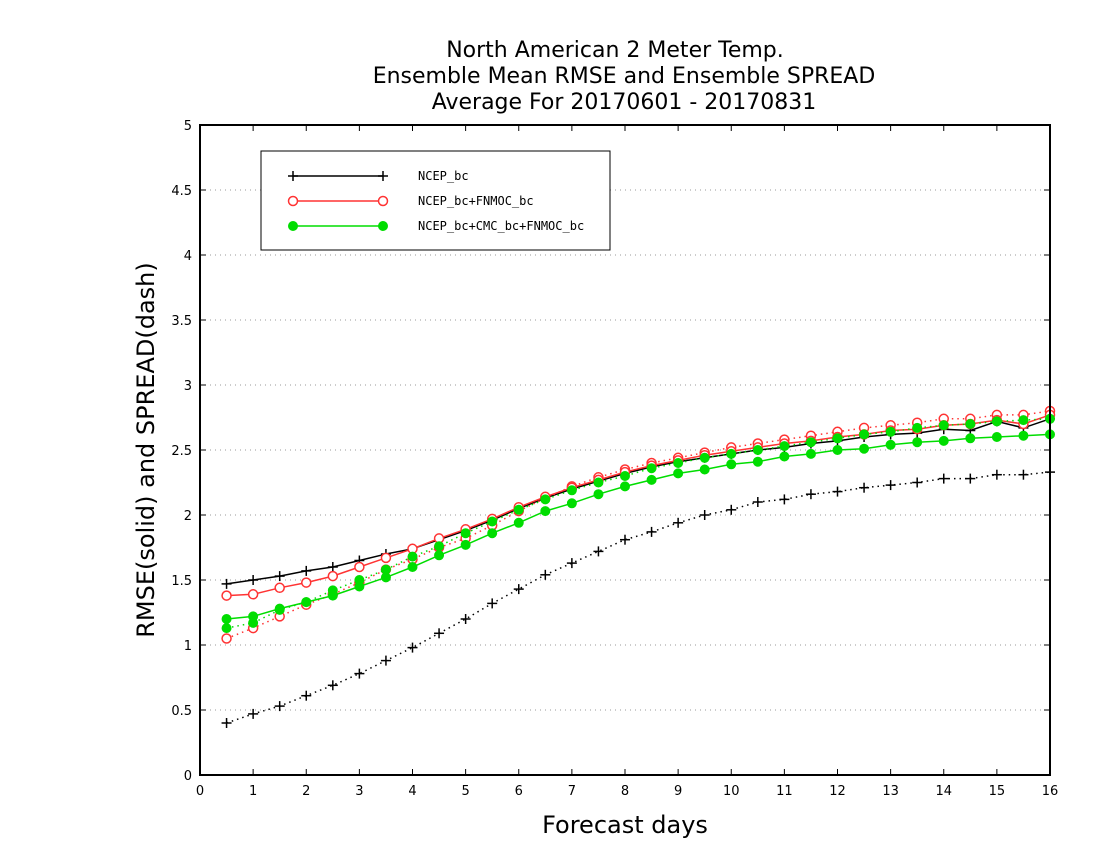  Describe the element at coordinates (625, 825) in the screenshot. I see `x-axis-label: Forecast days` at that location.